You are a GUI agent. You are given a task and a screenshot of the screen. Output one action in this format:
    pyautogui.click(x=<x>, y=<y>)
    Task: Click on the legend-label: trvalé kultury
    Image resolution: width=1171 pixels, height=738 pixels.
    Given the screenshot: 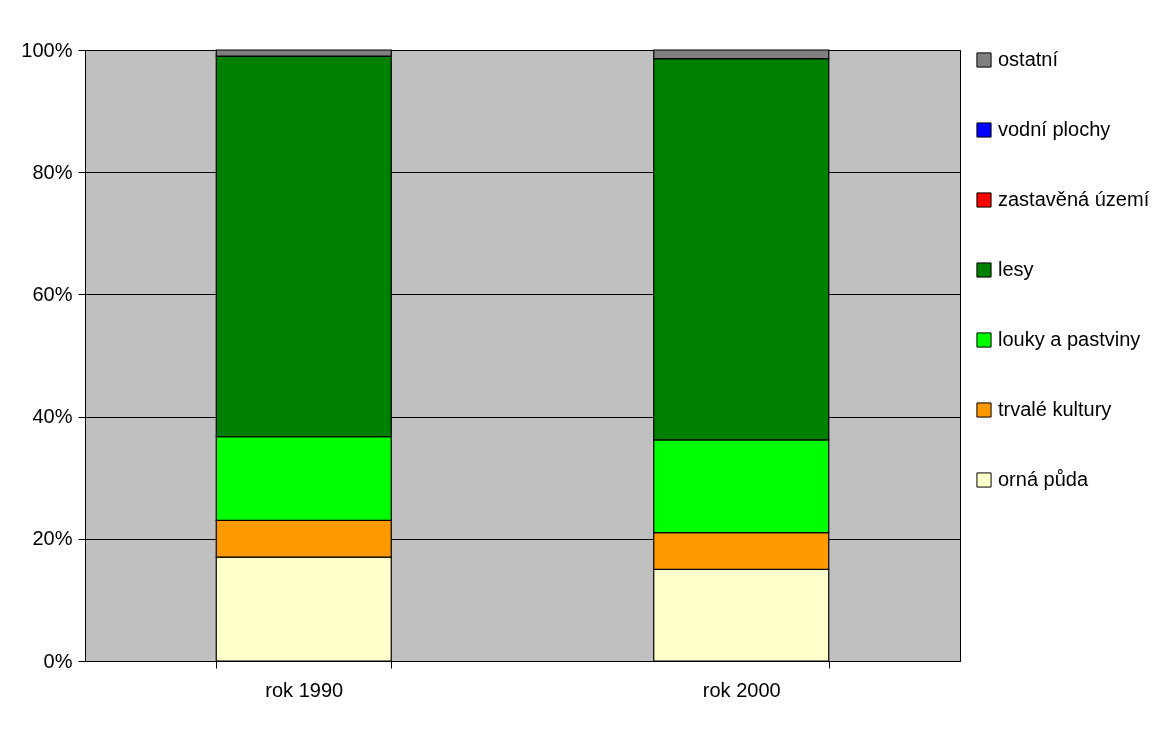 What is the action you would take?
    pyautogui.click(x=1055, y=409)
    